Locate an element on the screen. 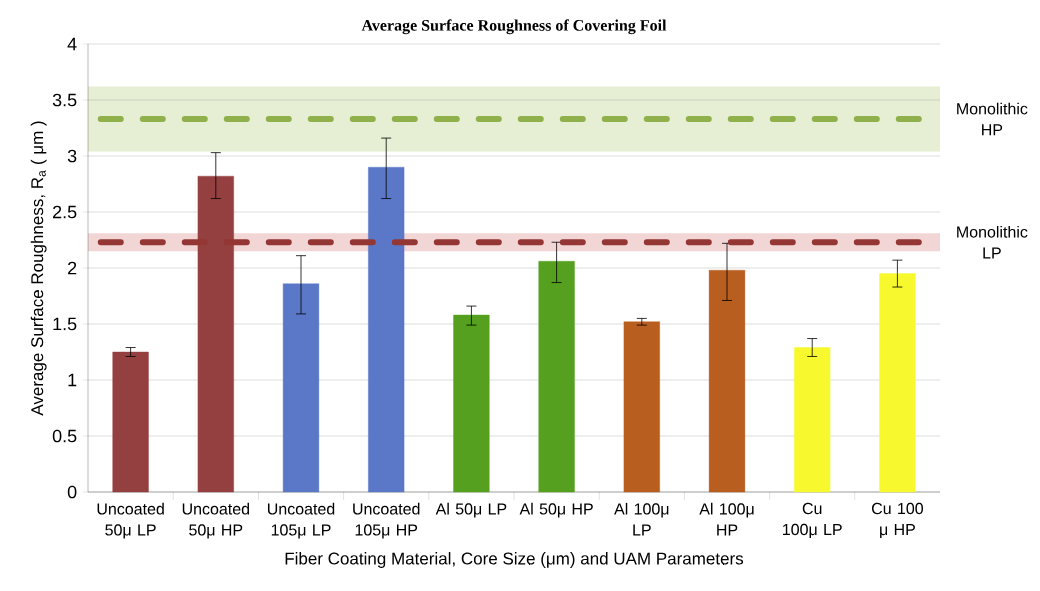 Image resolution: width=1040 pixels, height=591 pixels. x-tick-label: Uncoated 50μ HP is located at coordinates (216, 520).